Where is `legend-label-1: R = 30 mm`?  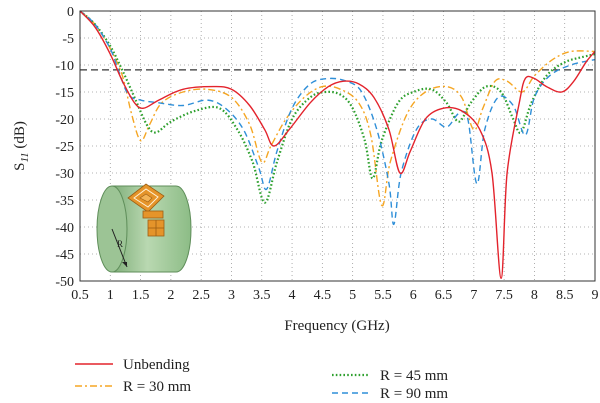
legend-label-1: R = 30 mm is located at coordinates (157, 387).